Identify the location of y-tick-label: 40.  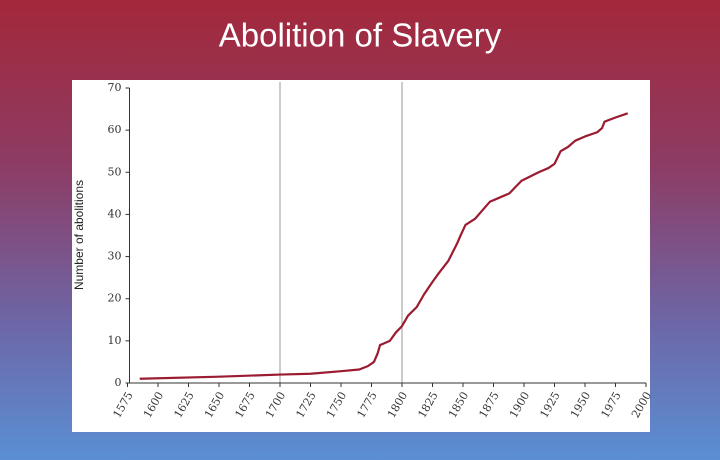
(115, 213).